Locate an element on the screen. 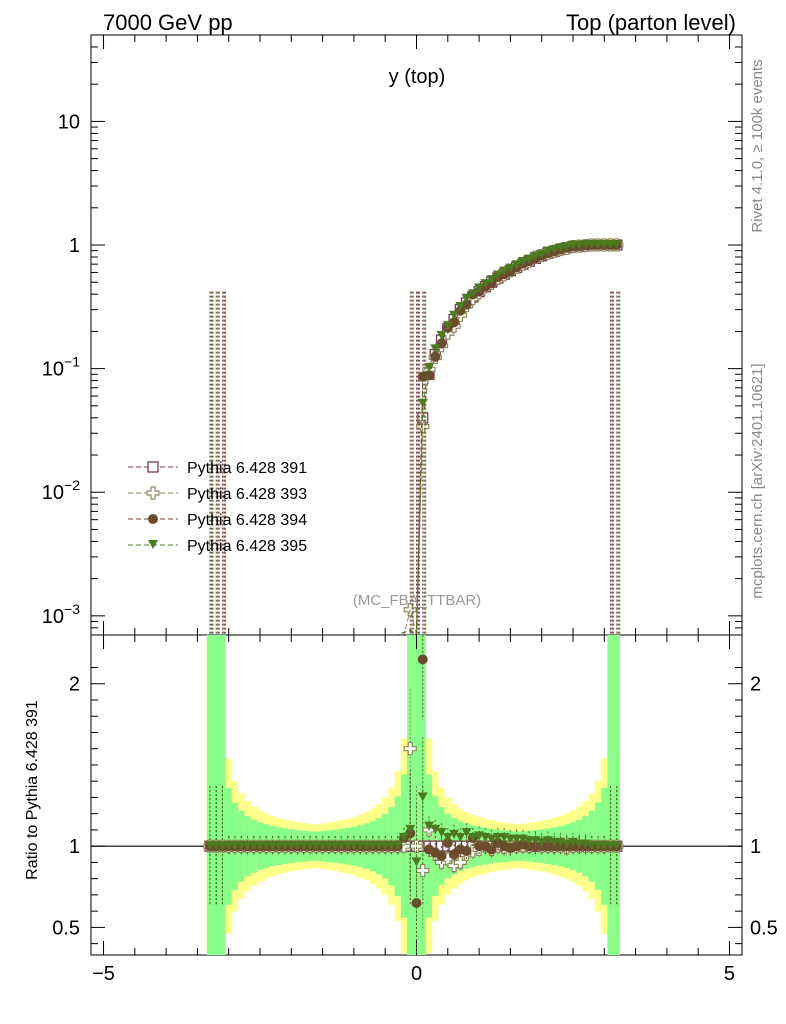  analysis-watermark: (MC_FBA_TTBAR) is located at coordinates (417, 600).